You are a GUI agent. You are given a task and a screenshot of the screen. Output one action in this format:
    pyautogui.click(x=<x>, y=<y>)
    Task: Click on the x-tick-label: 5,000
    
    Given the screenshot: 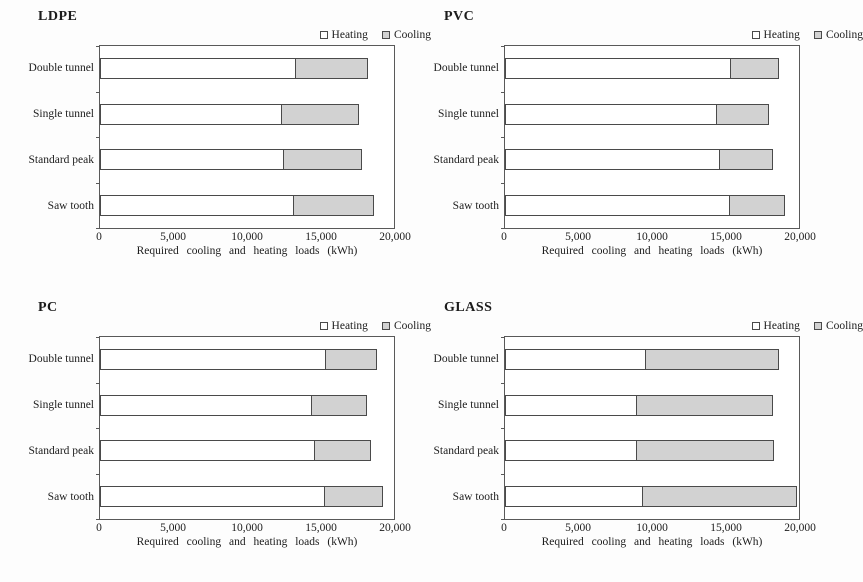 What is the action you would take?
    pyautogui.click(x=578, y=237)
    